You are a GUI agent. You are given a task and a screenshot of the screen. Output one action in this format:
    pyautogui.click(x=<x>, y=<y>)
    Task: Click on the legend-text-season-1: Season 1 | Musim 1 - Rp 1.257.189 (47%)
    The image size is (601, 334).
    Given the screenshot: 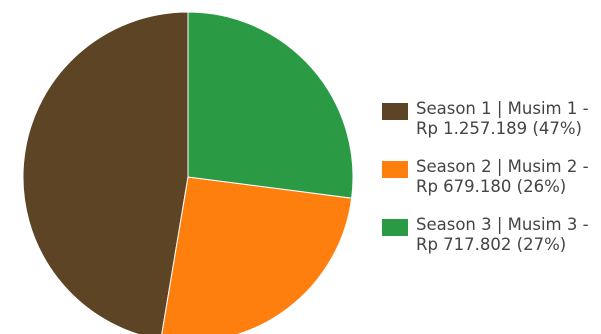 What is the action you would take?
    pyautogui.click(x=502, y=119)
    